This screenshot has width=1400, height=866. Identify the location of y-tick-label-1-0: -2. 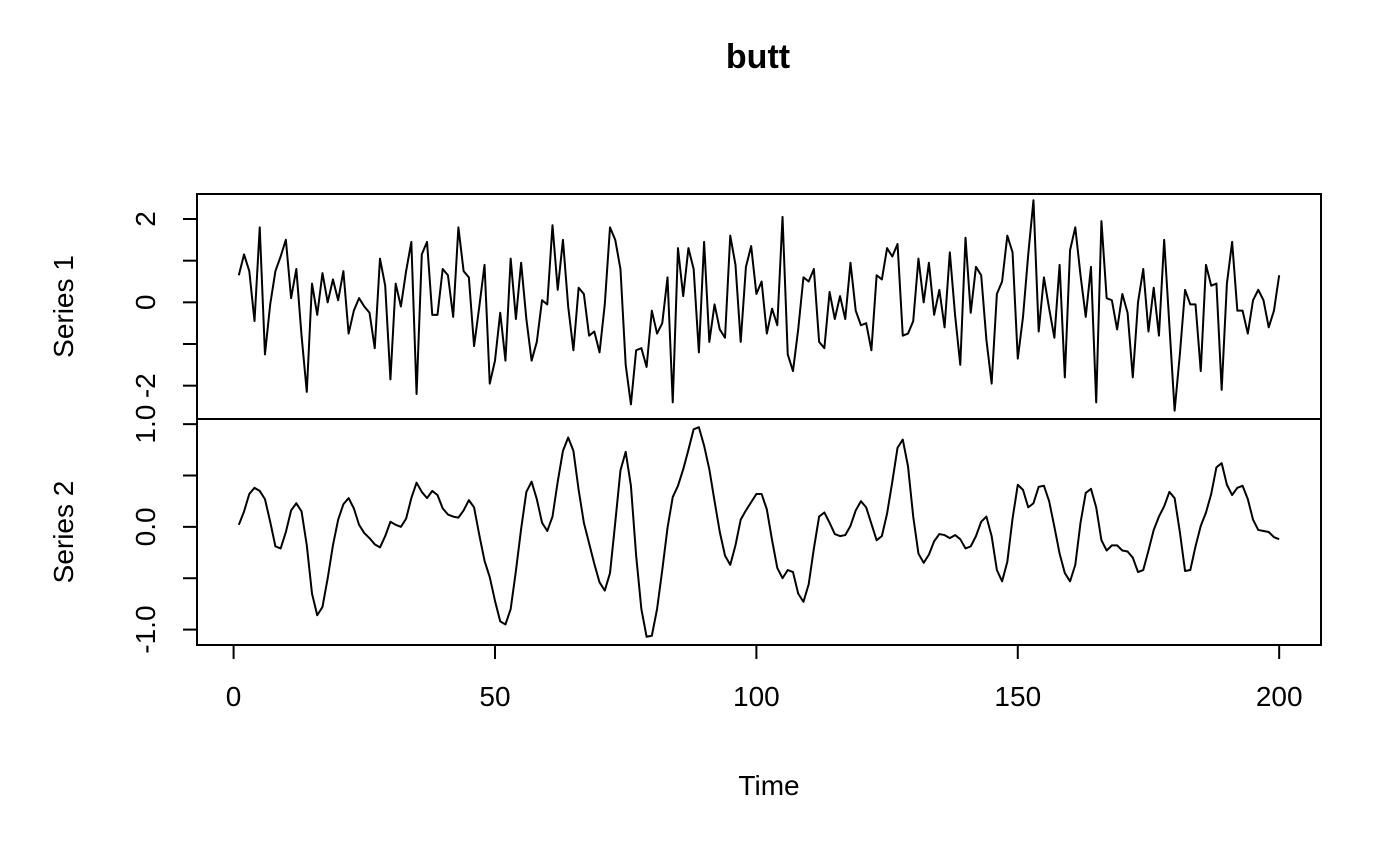
(145, 385).